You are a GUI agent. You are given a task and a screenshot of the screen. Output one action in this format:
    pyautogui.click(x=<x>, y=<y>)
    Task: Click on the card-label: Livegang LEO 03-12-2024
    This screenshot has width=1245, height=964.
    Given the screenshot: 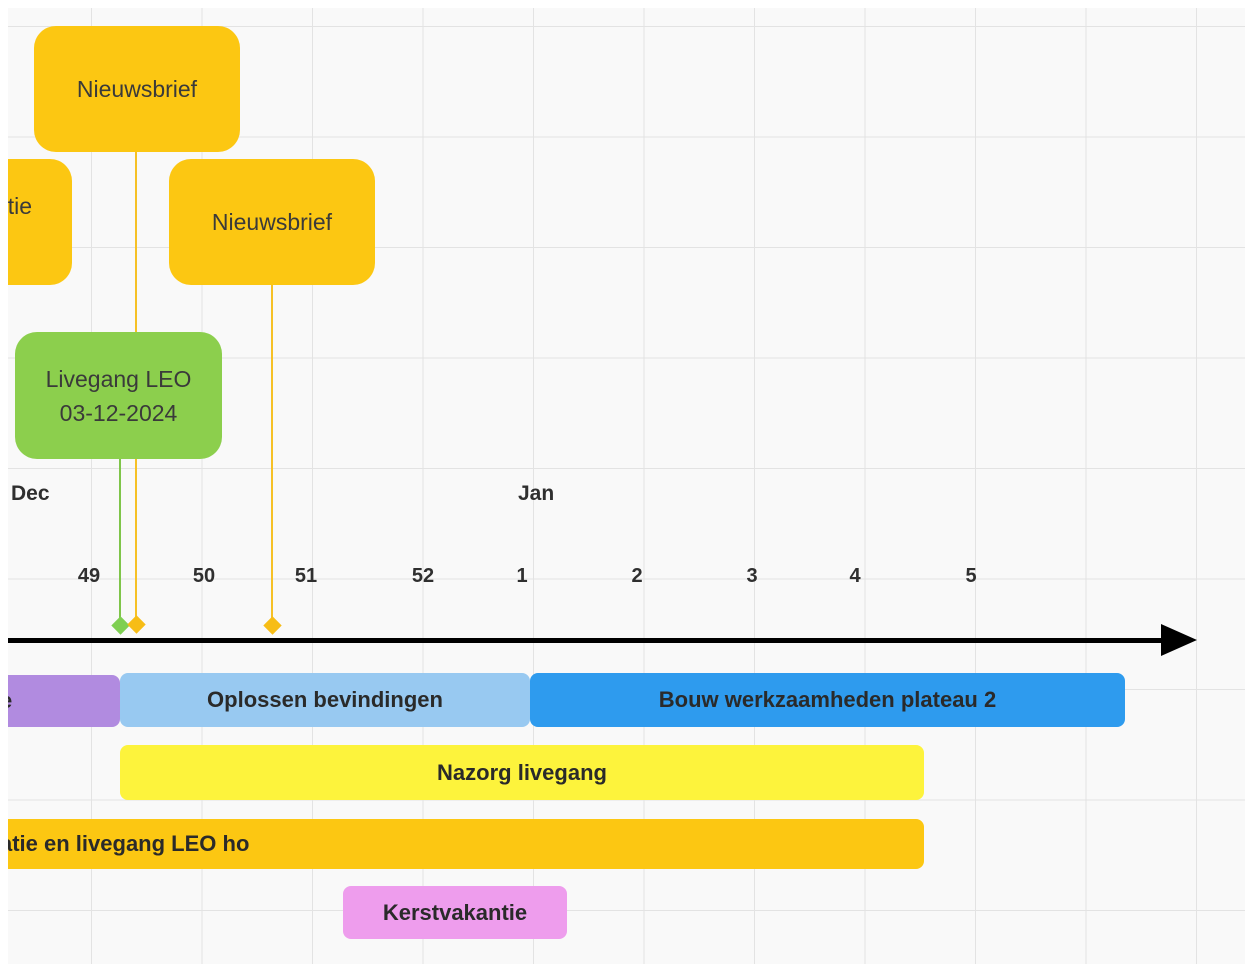 What is the action you would take?
    pyautogui.click(x=118, y=395)
    